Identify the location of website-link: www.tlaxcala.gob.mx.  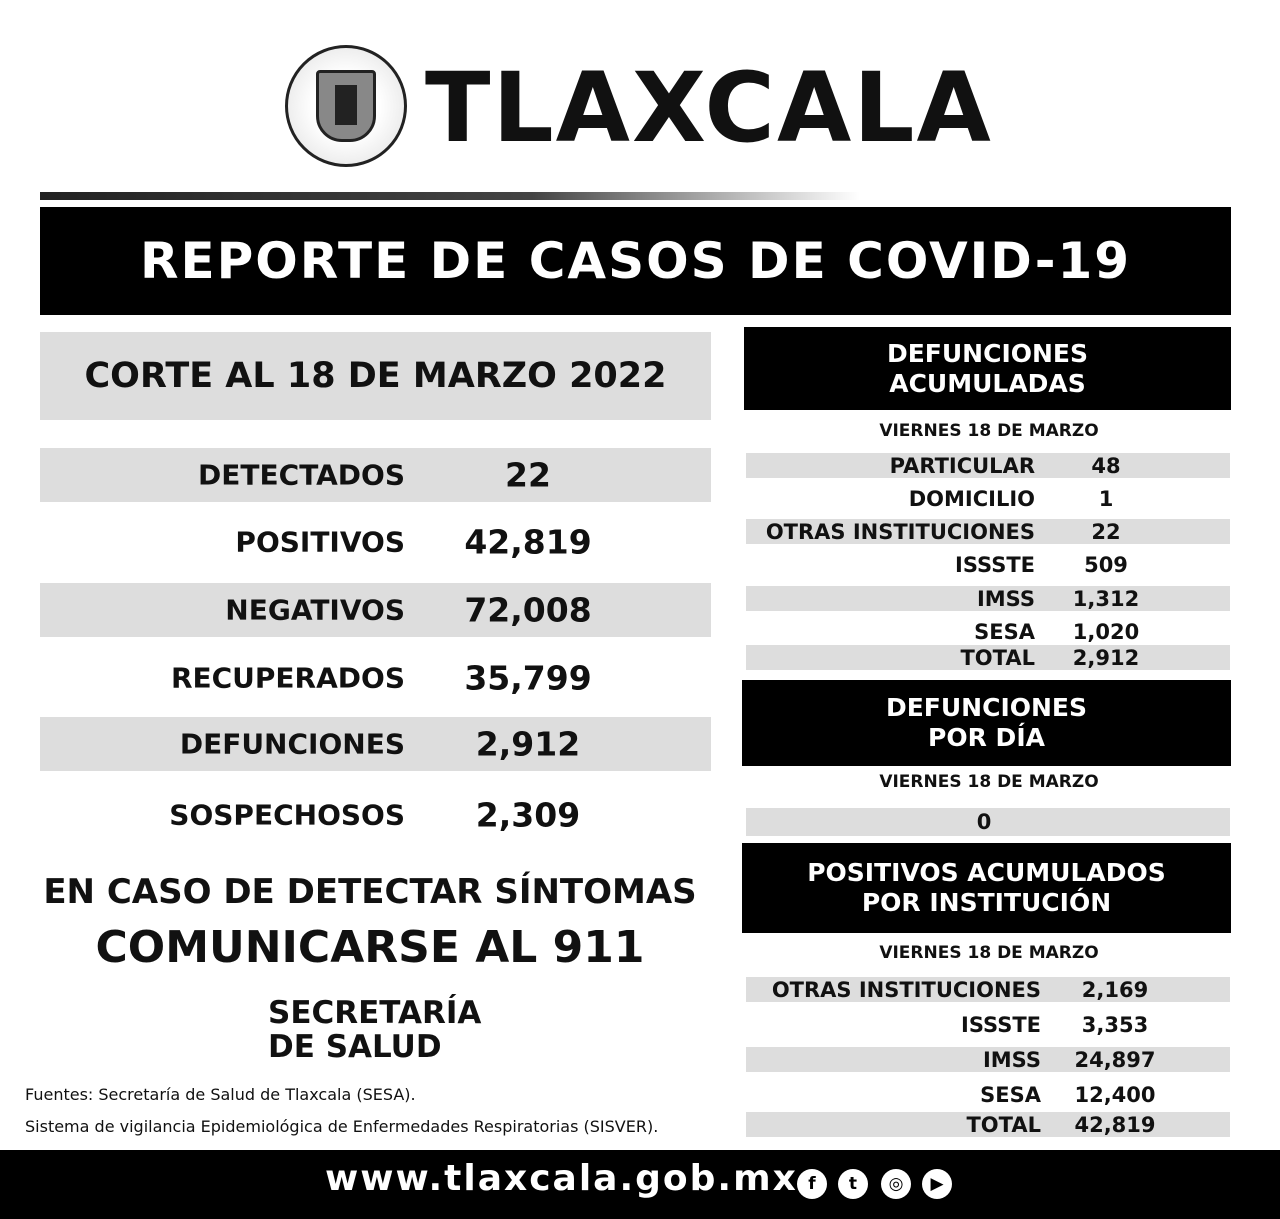
(561, 1178).